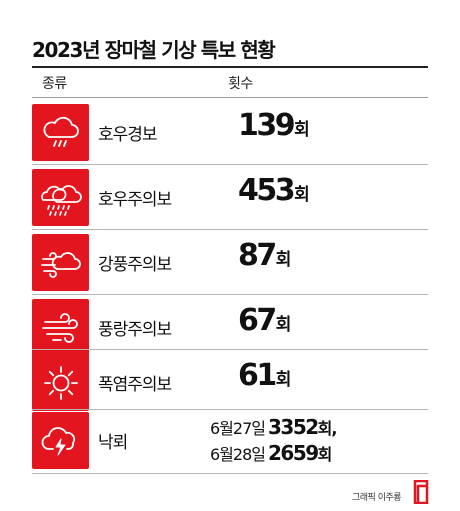 The width and height of the screenshot is (460, 511). Describe the element at coordinates (230, 131) in the screenshot. I see `table-row: 호우경보 139회` at that location.